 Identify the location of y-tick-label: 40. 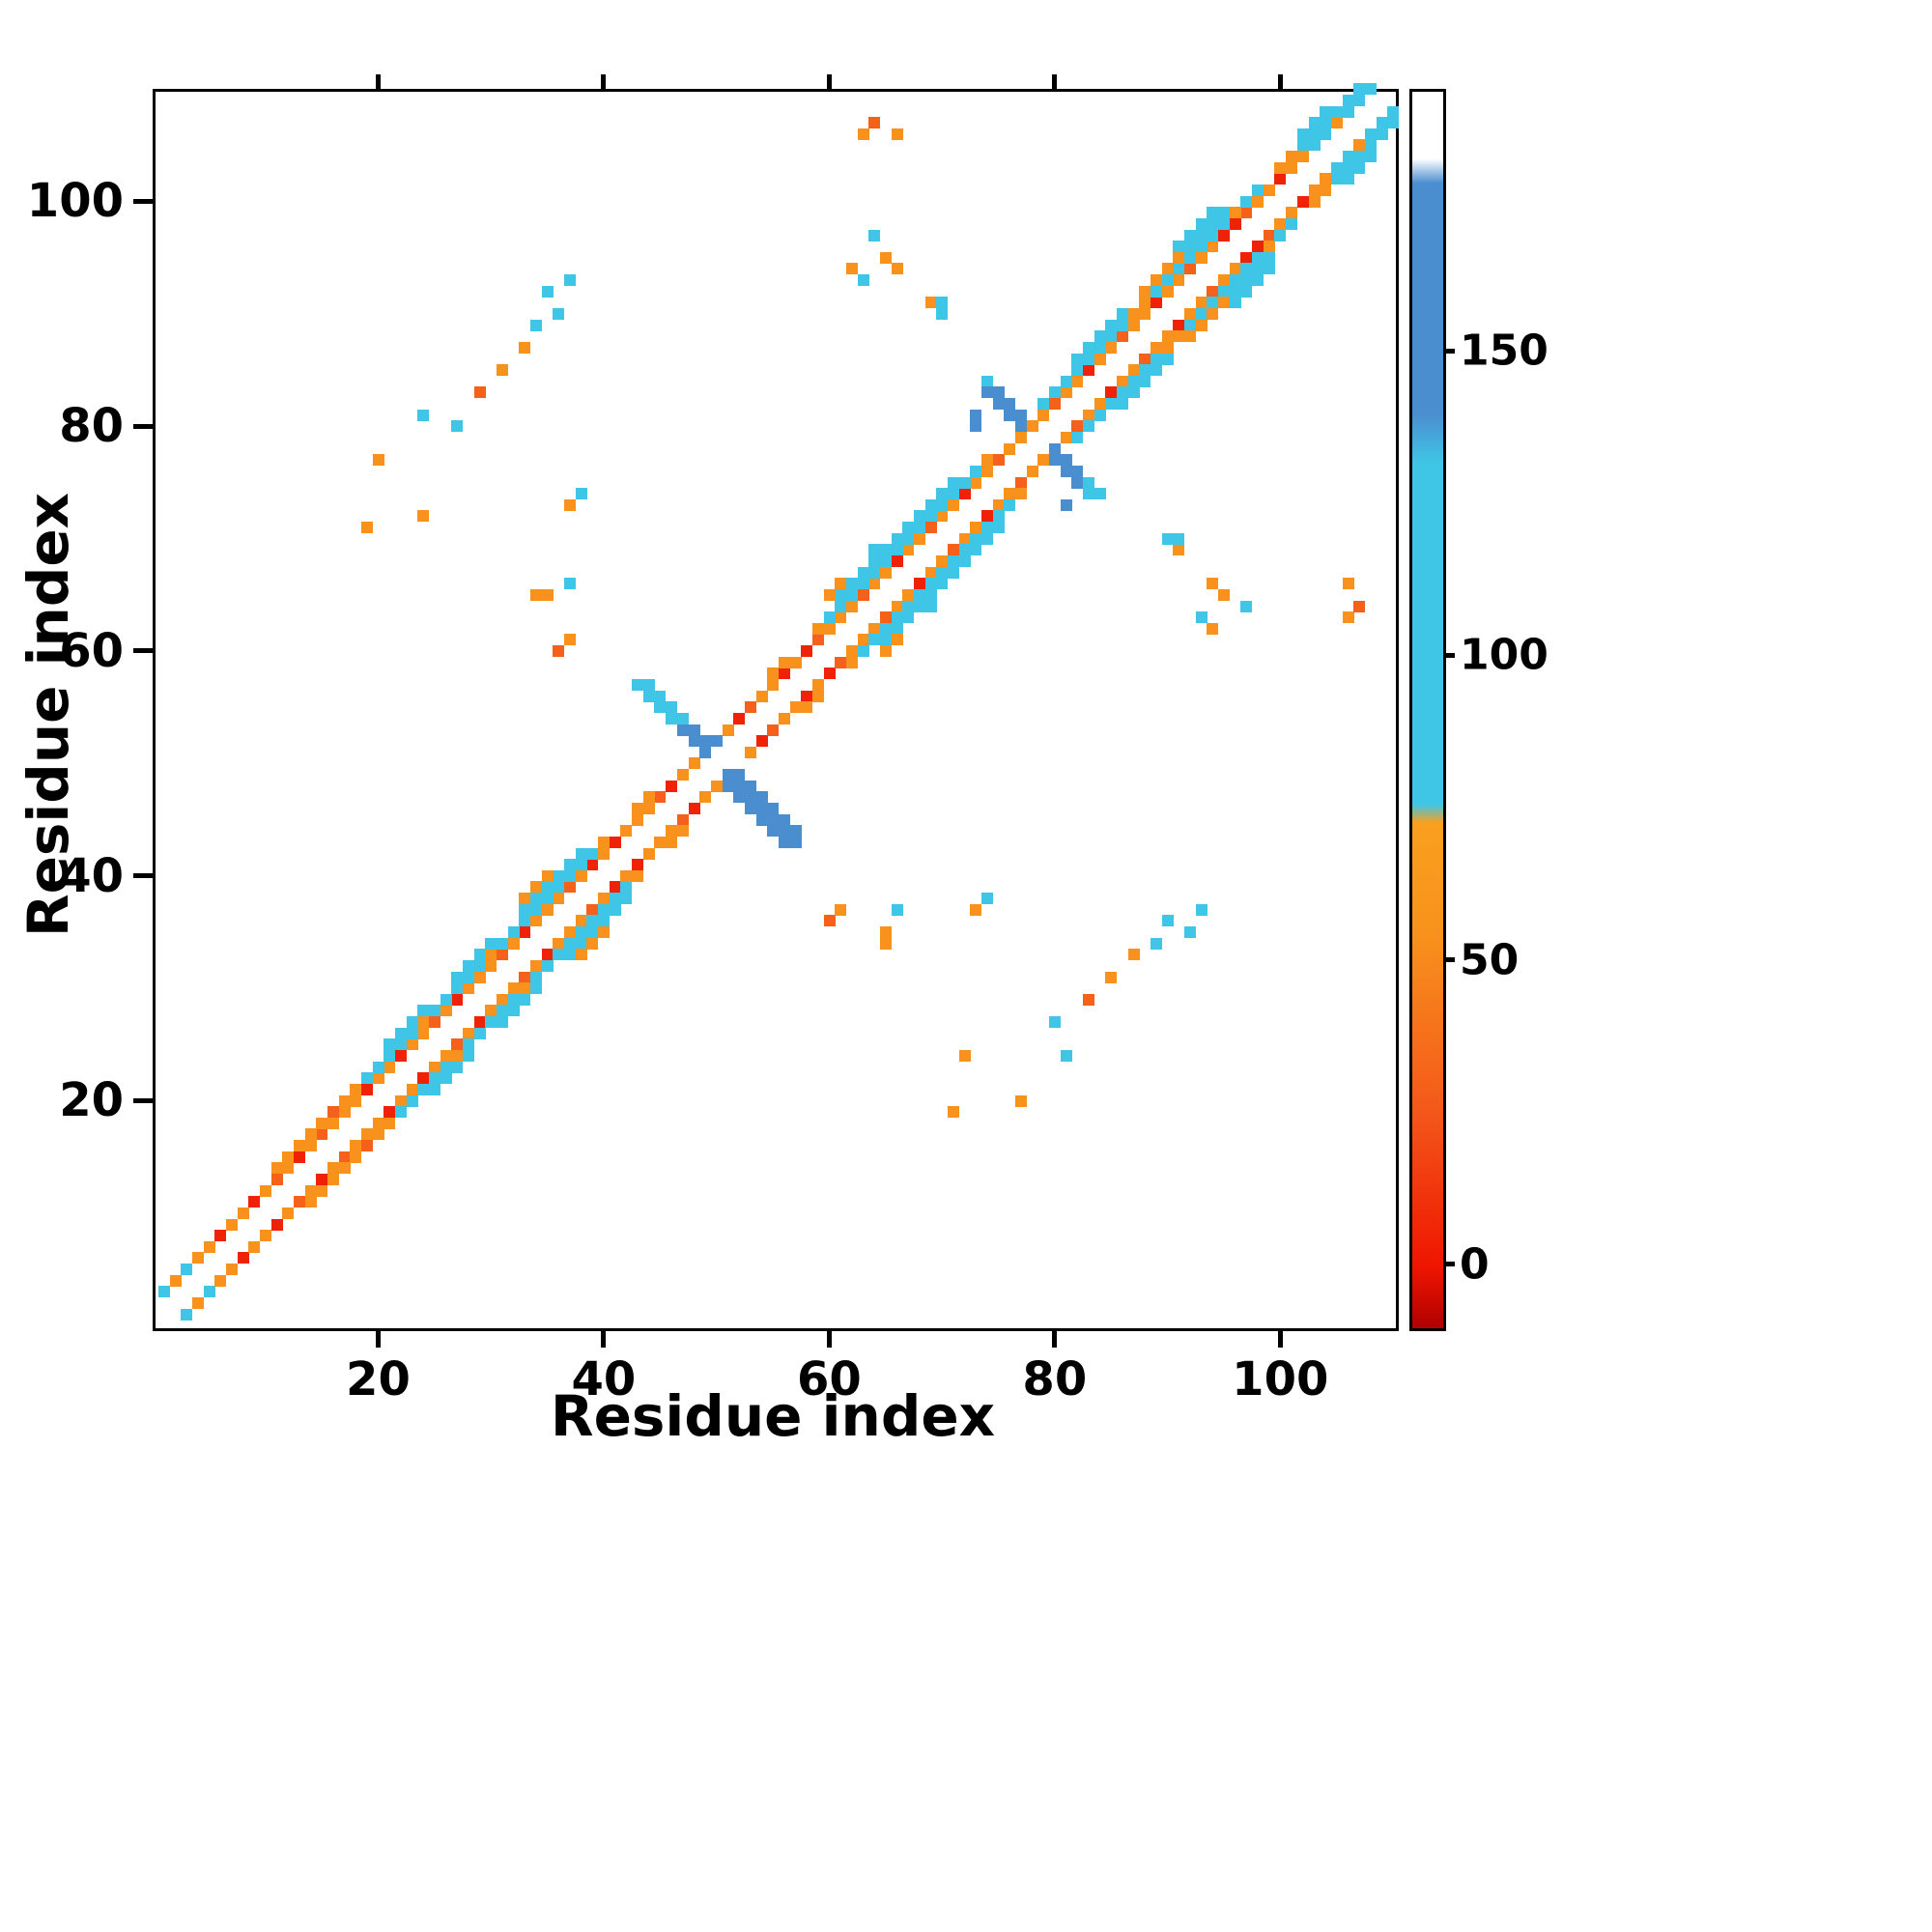
(91, 875).